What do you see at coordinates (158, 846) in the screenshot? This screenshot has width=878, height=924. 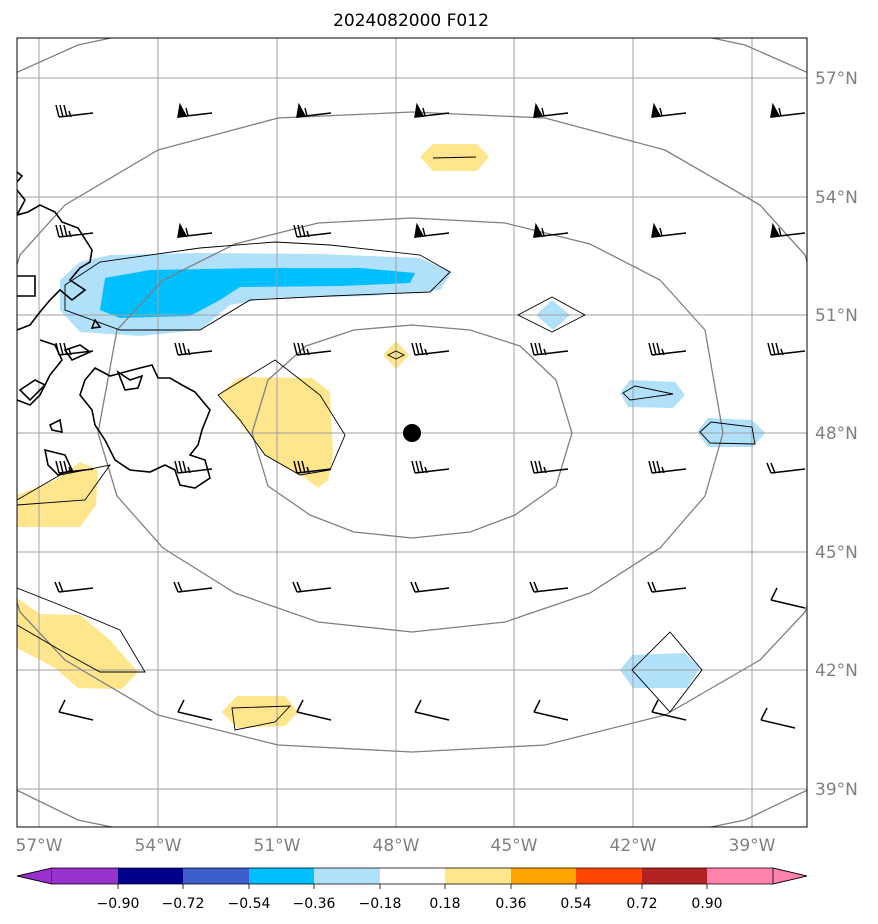 I see `lon-label: 54°W` at bounding box center [158, 846].